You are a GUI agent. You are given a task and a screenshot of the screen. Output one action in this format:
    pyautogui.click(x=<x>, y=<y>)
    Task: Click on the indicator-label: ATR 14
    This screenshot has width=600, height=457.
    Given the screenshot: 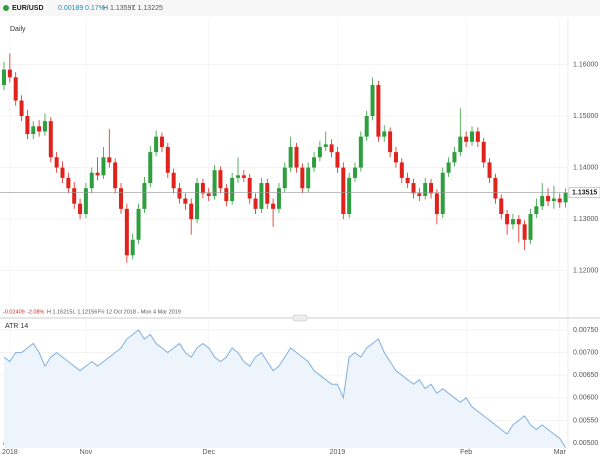 What is the action you would take?
    pyautogui.click(x=16, y=326)
    